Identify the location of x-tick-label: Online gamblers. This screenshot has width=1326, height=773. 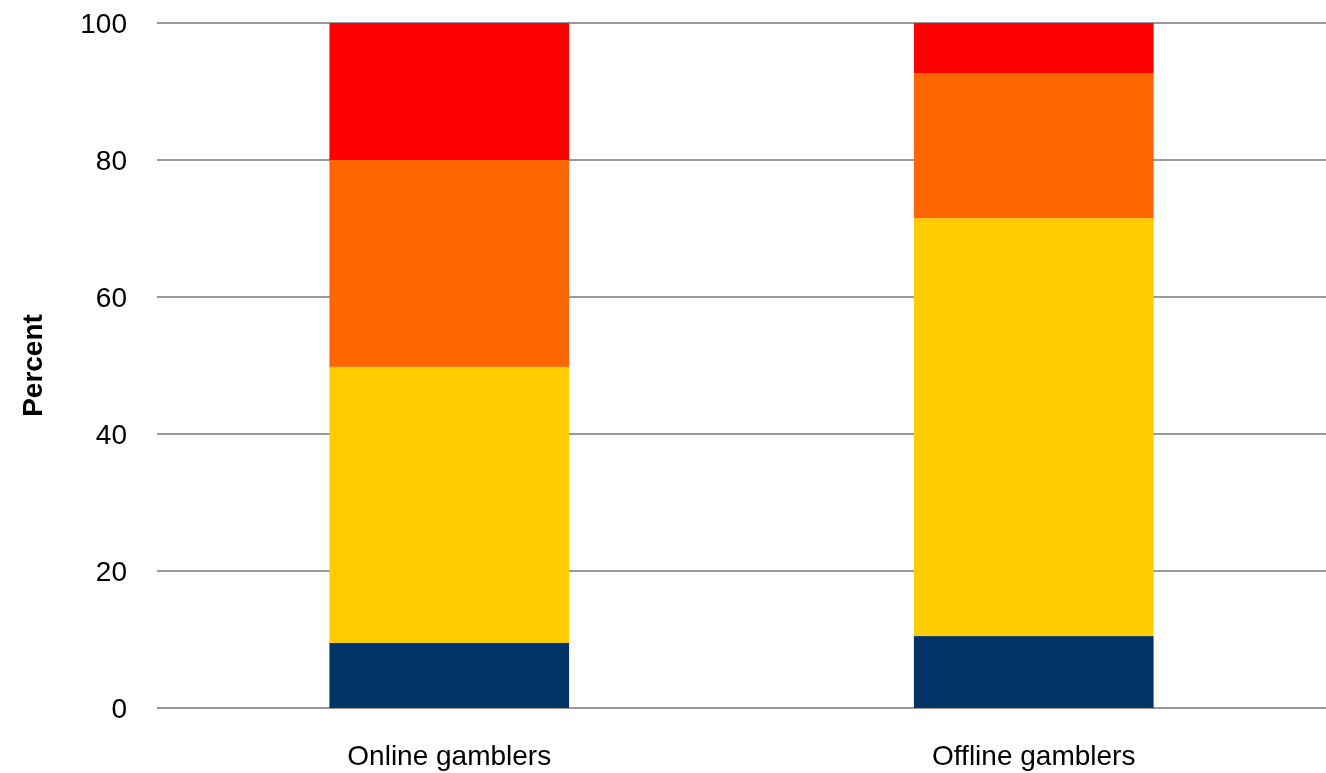
(449, 755).